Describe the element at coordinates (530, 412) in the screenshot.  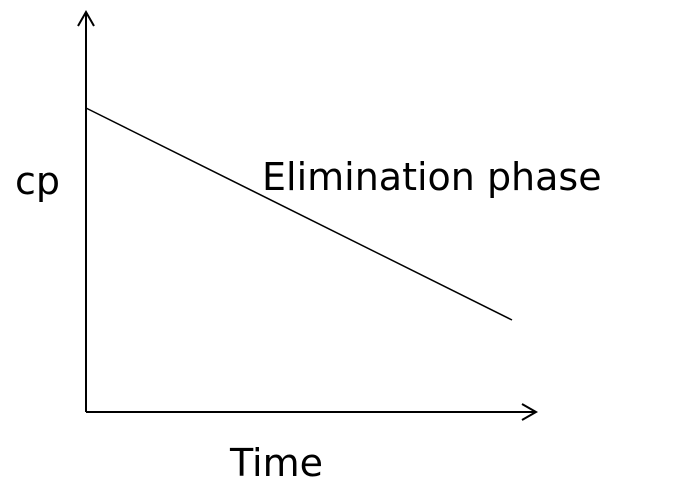
I see `x-axis-arrow` at that location.